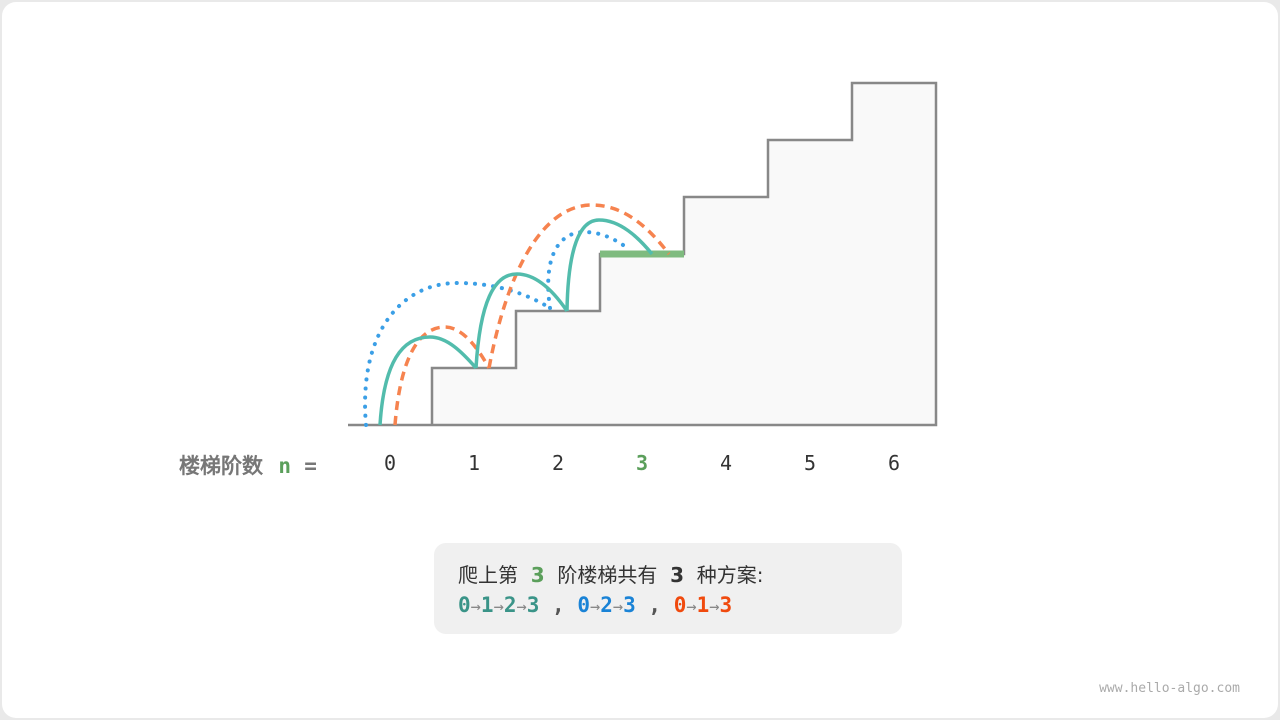  I want to click on summary-mid: 阶楼梯共有, so click(607, 575).